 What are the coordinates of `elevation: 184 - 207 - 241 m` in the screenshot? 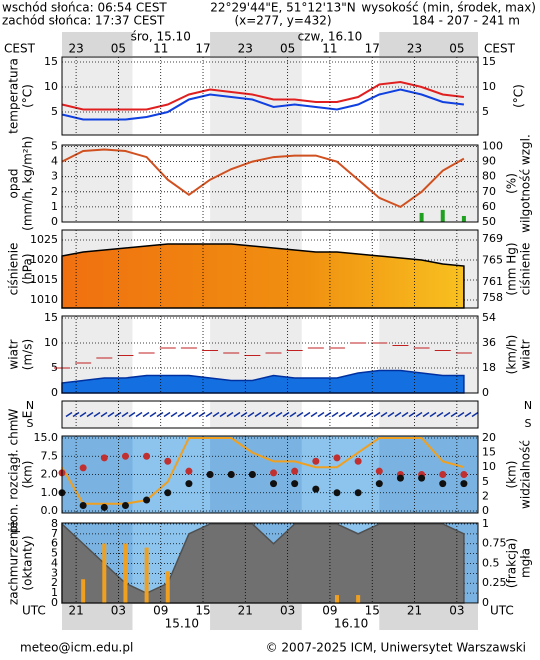 It's located at (466, 21).